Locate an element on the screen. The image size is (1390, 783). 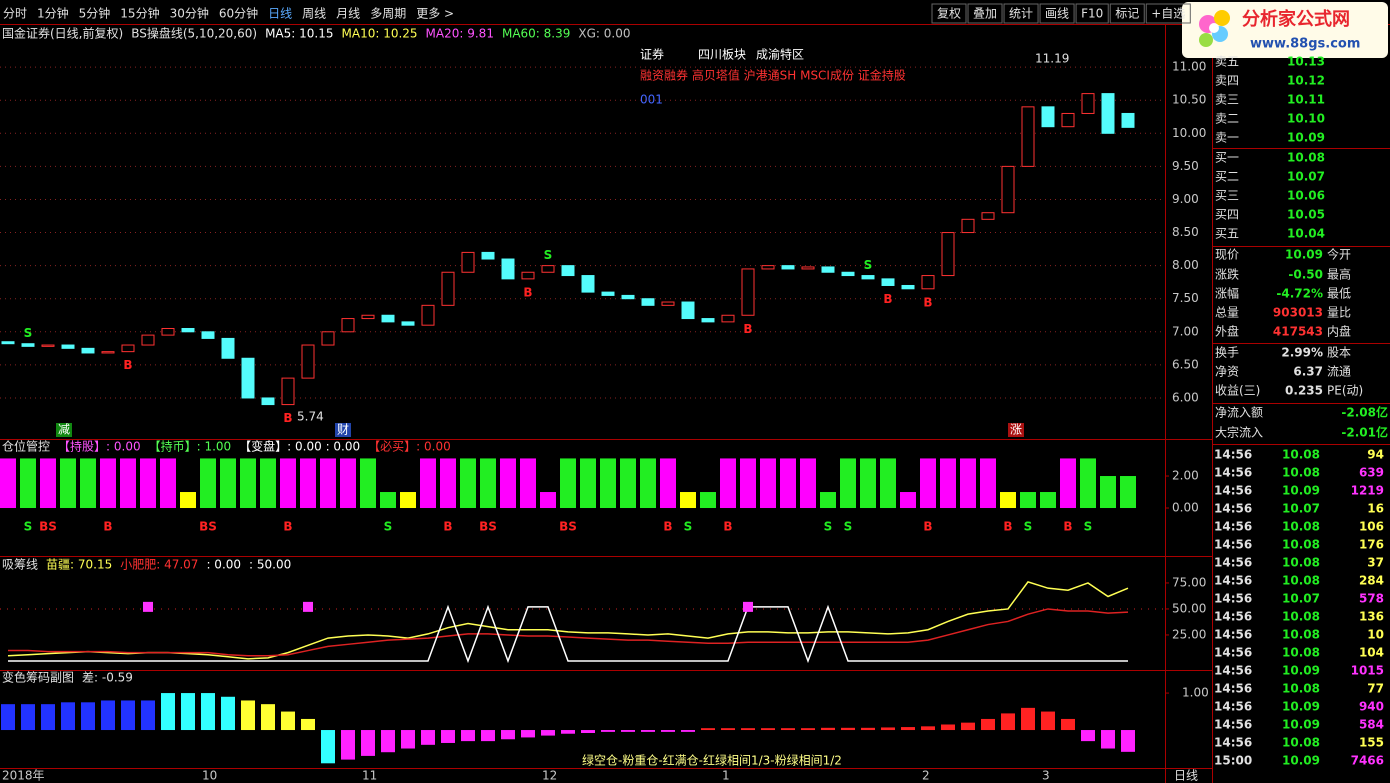
stat-value: 903013 is located at coordinates (1298, 313).